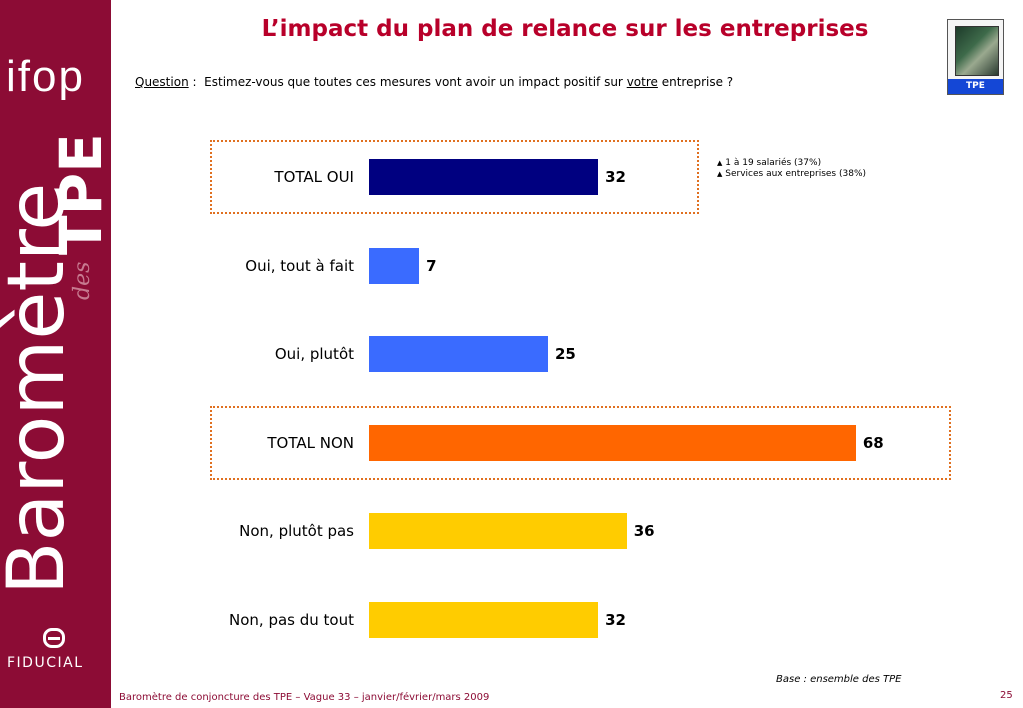 This screenshot has width=1023, height=708. Describe the element at coordinates (45, 663) in the screenshot. I see `fiducial-logo: FIDUCIAL` at that location.